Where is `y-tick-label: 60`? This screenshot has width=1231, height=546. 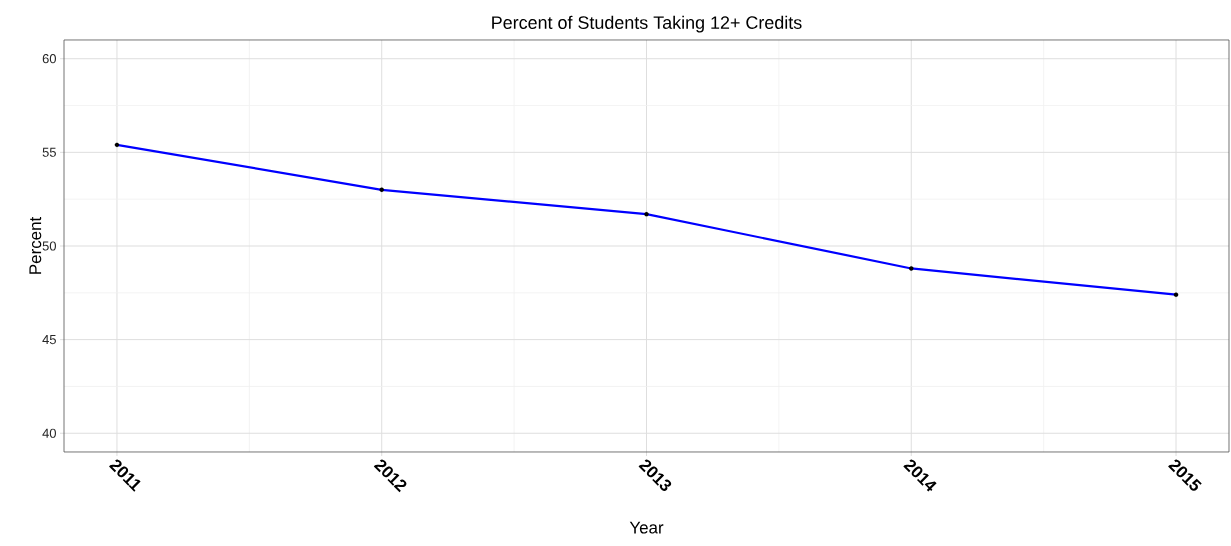
y-tick-label: 60 is located at coordinates (49, 59).